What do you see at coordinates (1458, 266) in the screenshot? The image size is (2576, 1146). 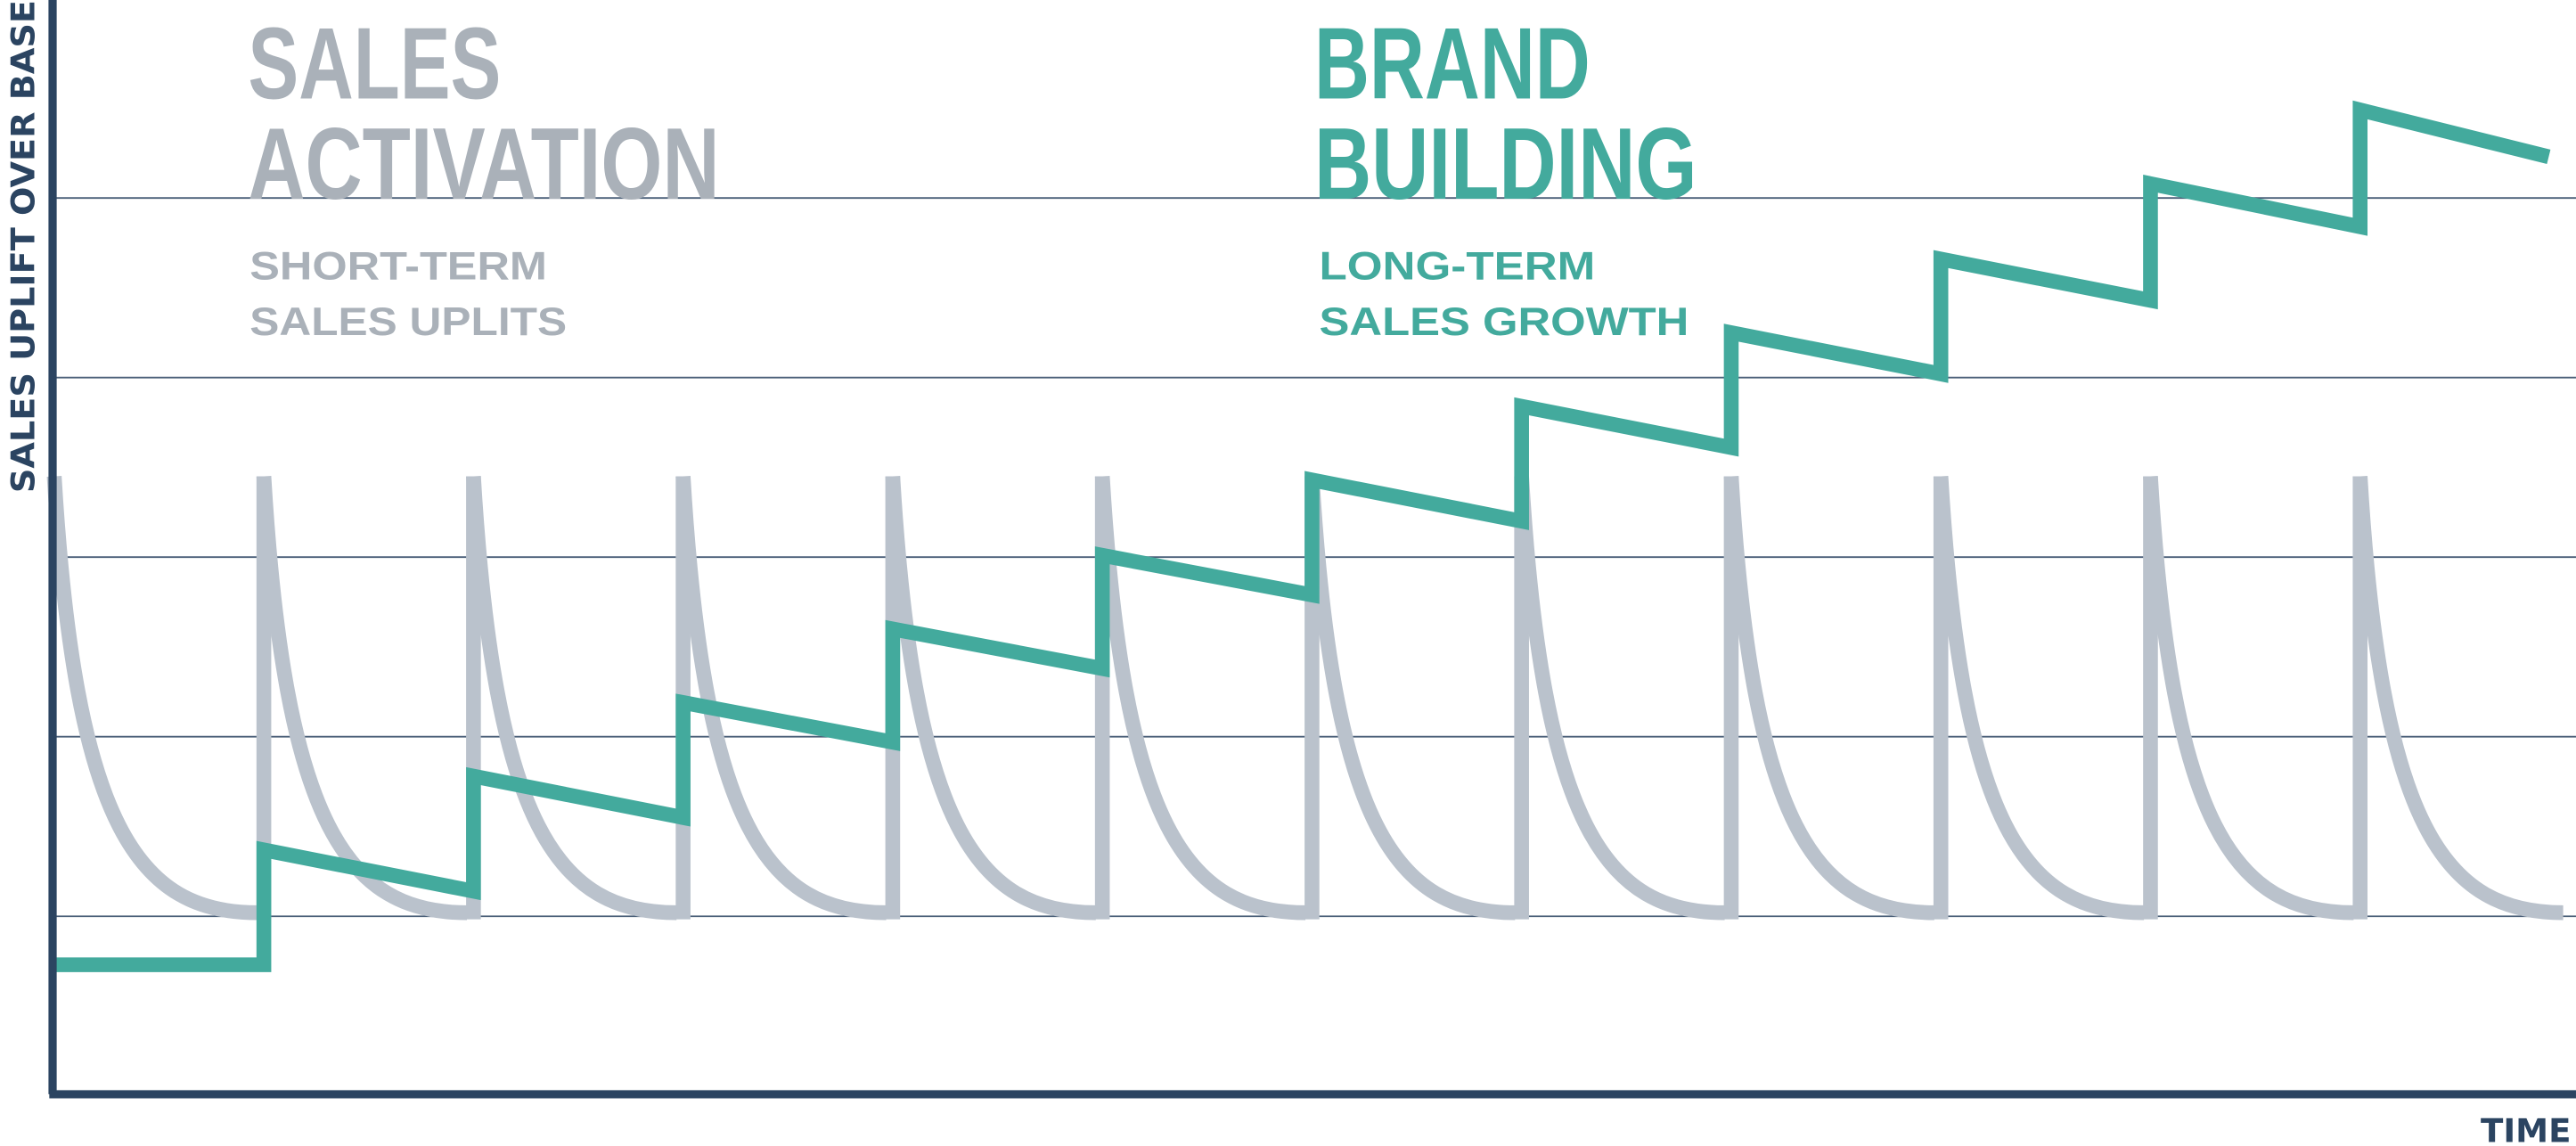 I see `brand-building-sub-line-1: LONG-TERM` at bounding box center [1458, 266].